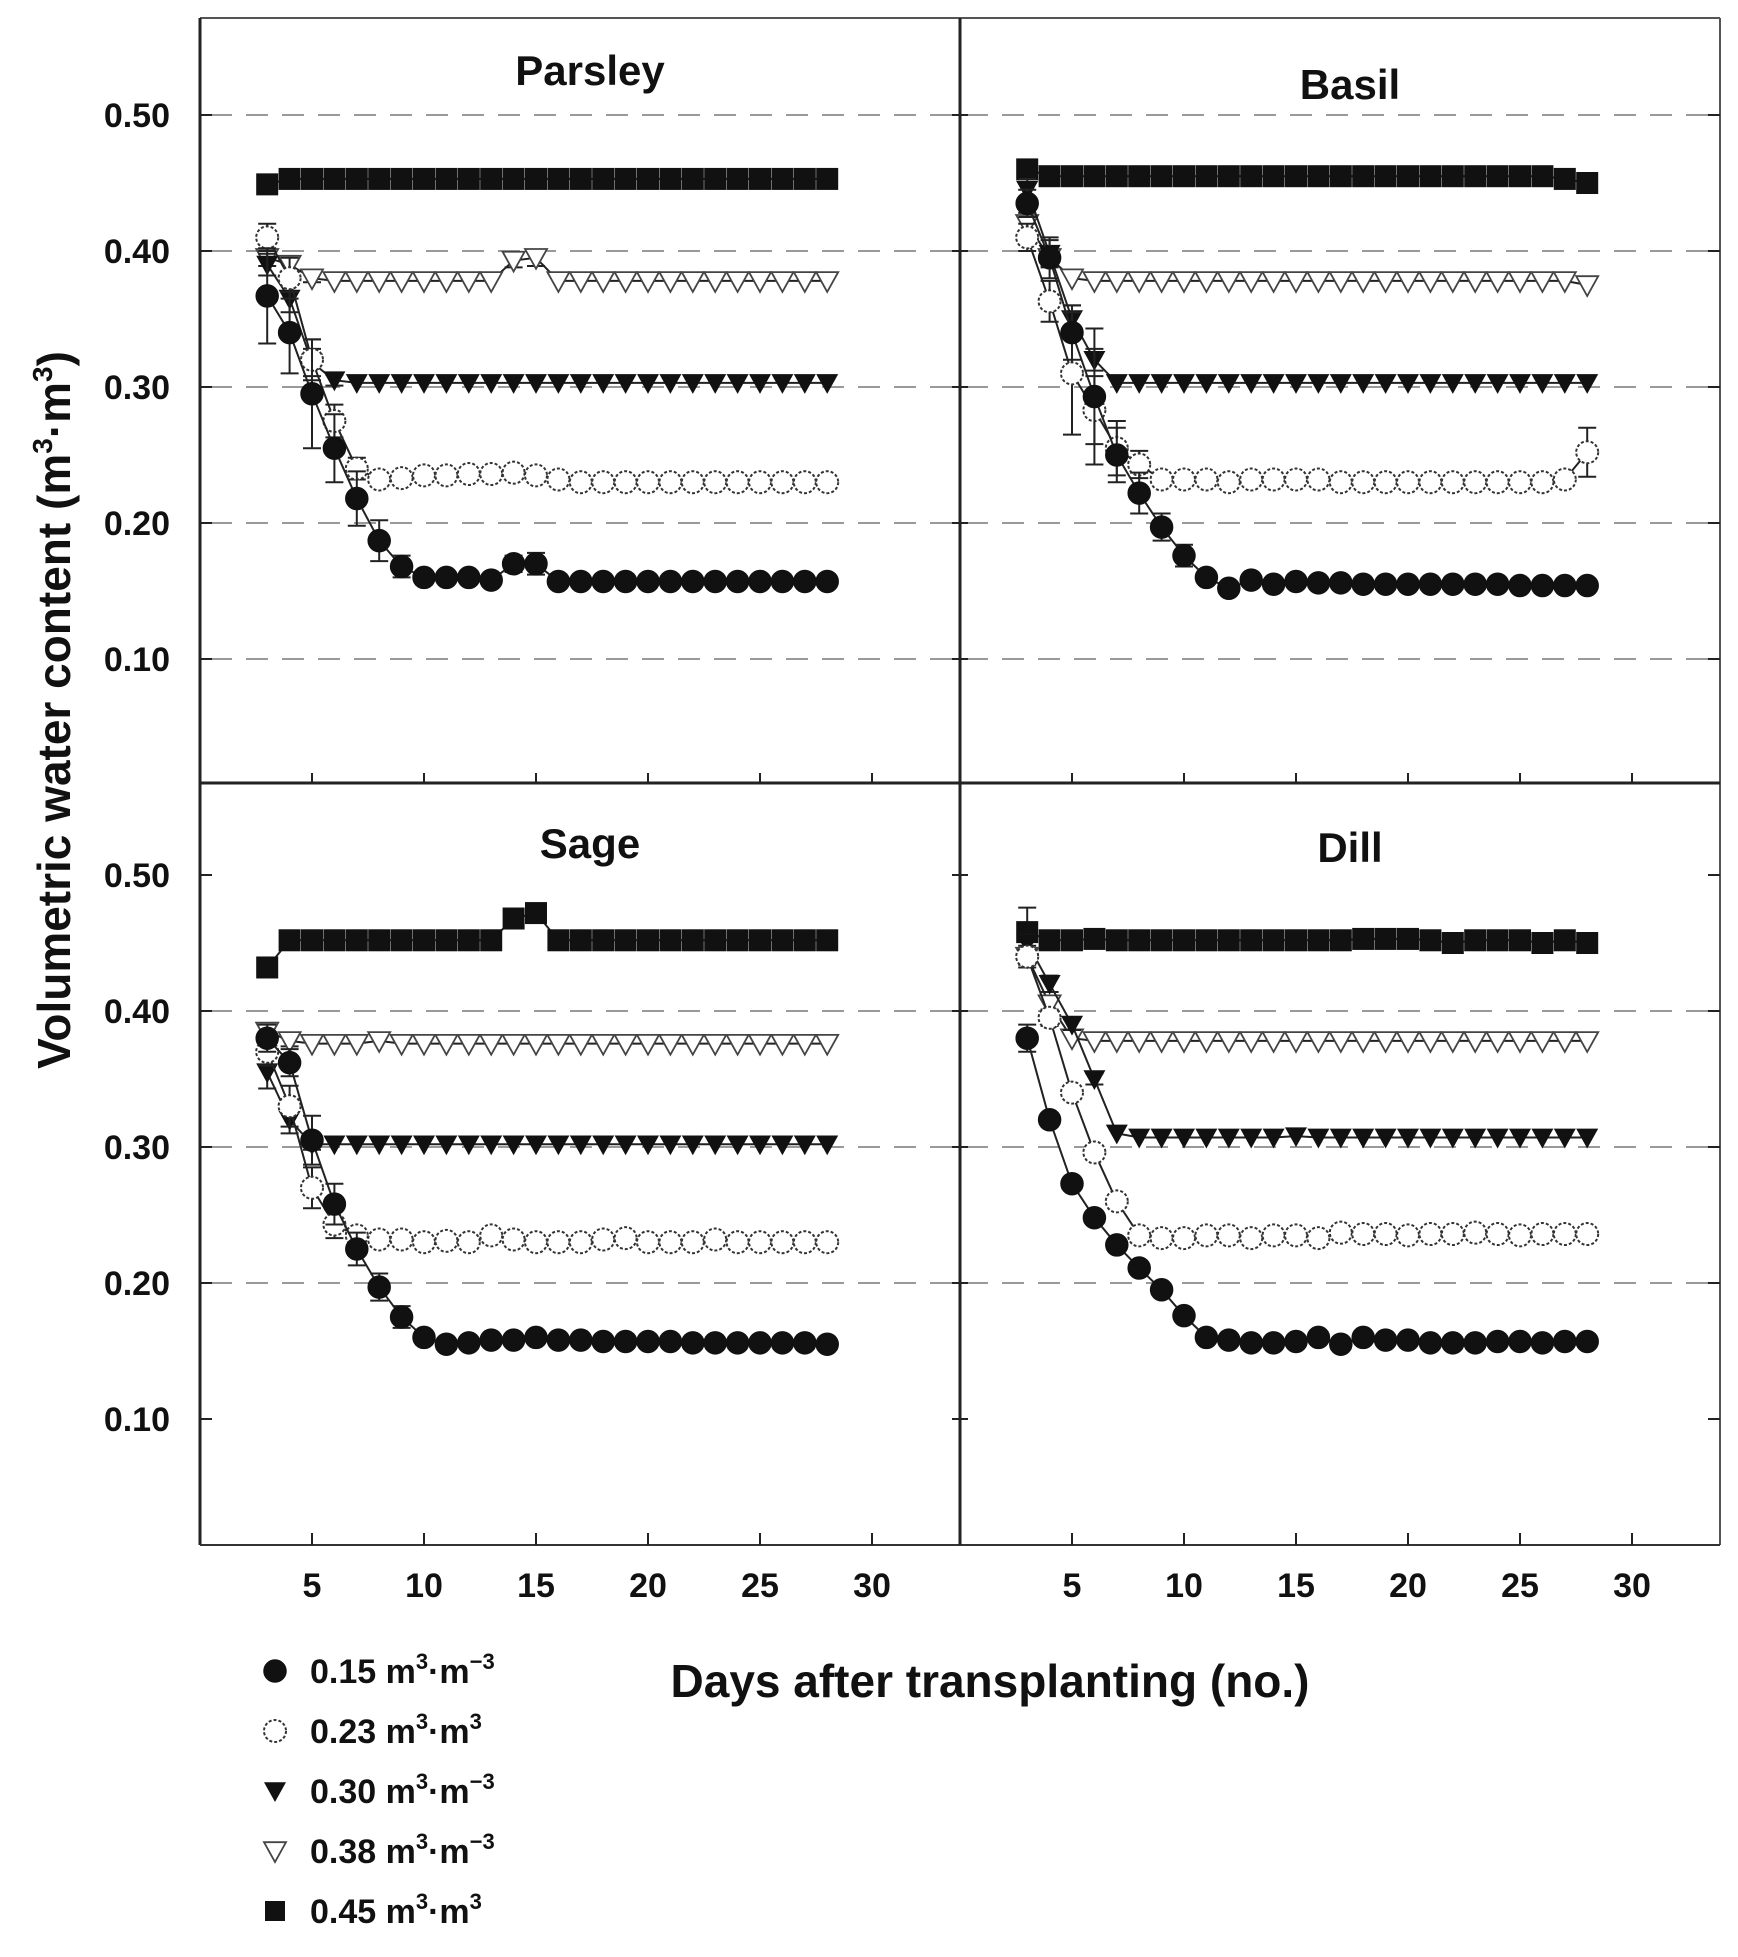 The height and width of the screenshot is (1957, 1738). Describe the element at coordinates (1307, 396) in the screenshot. I see `series-line` at that location.